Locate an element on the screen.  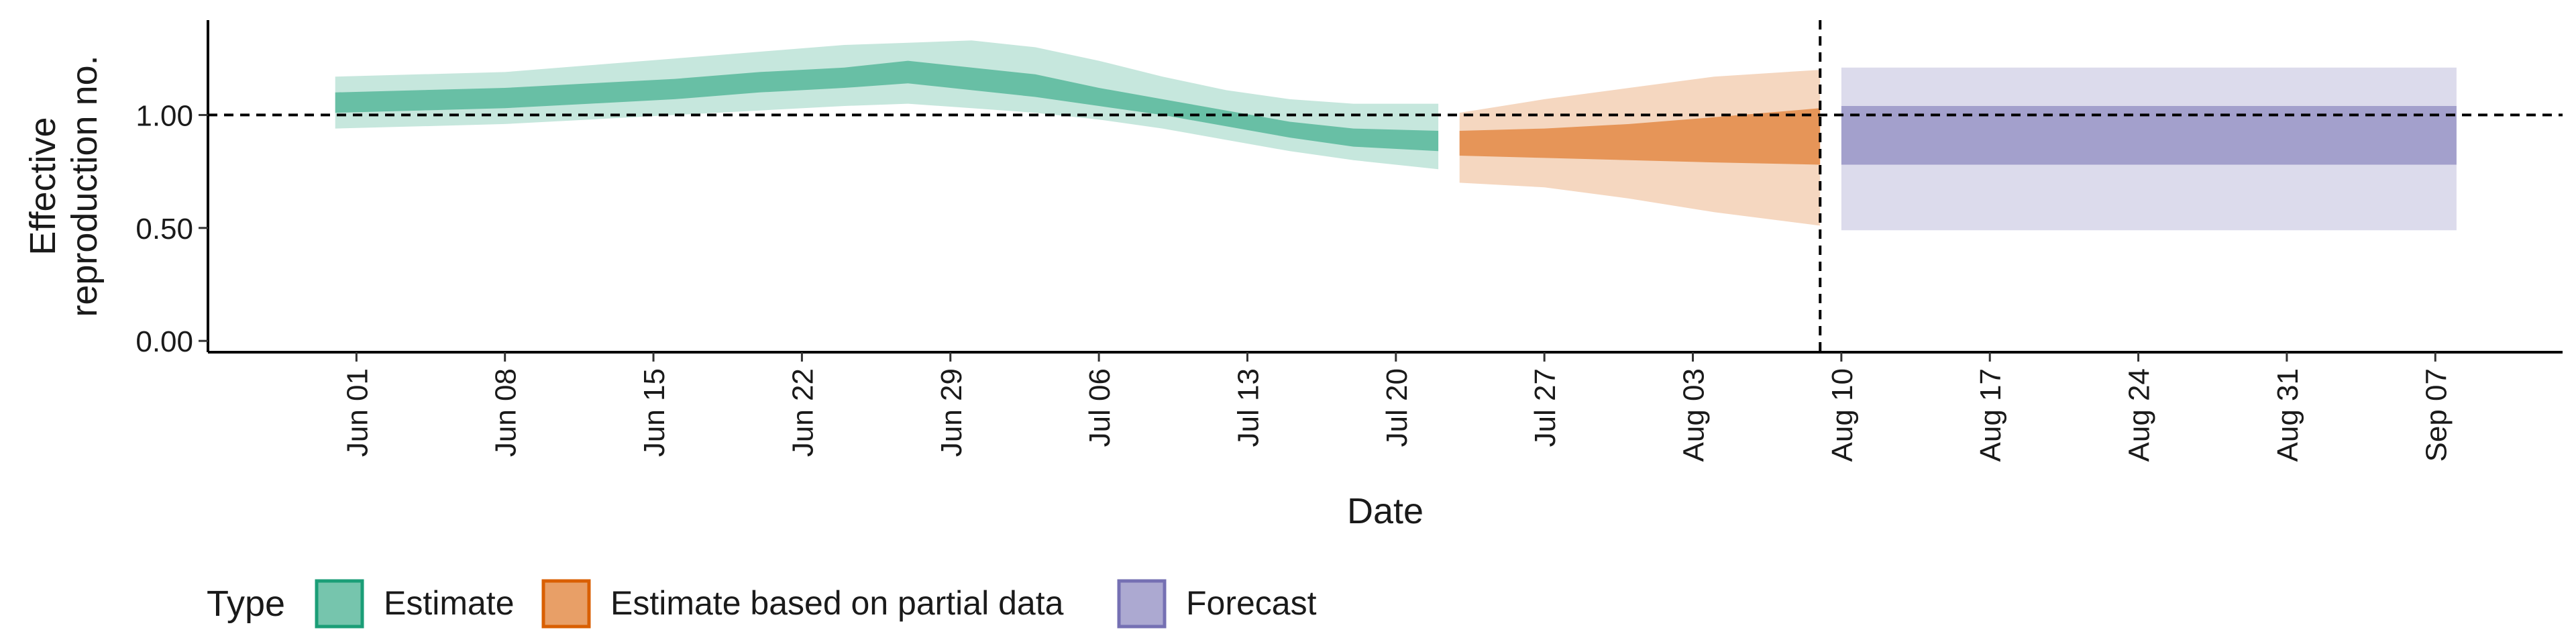
x-tick-label: Jul 06 is located at coordinates (1099, 407).